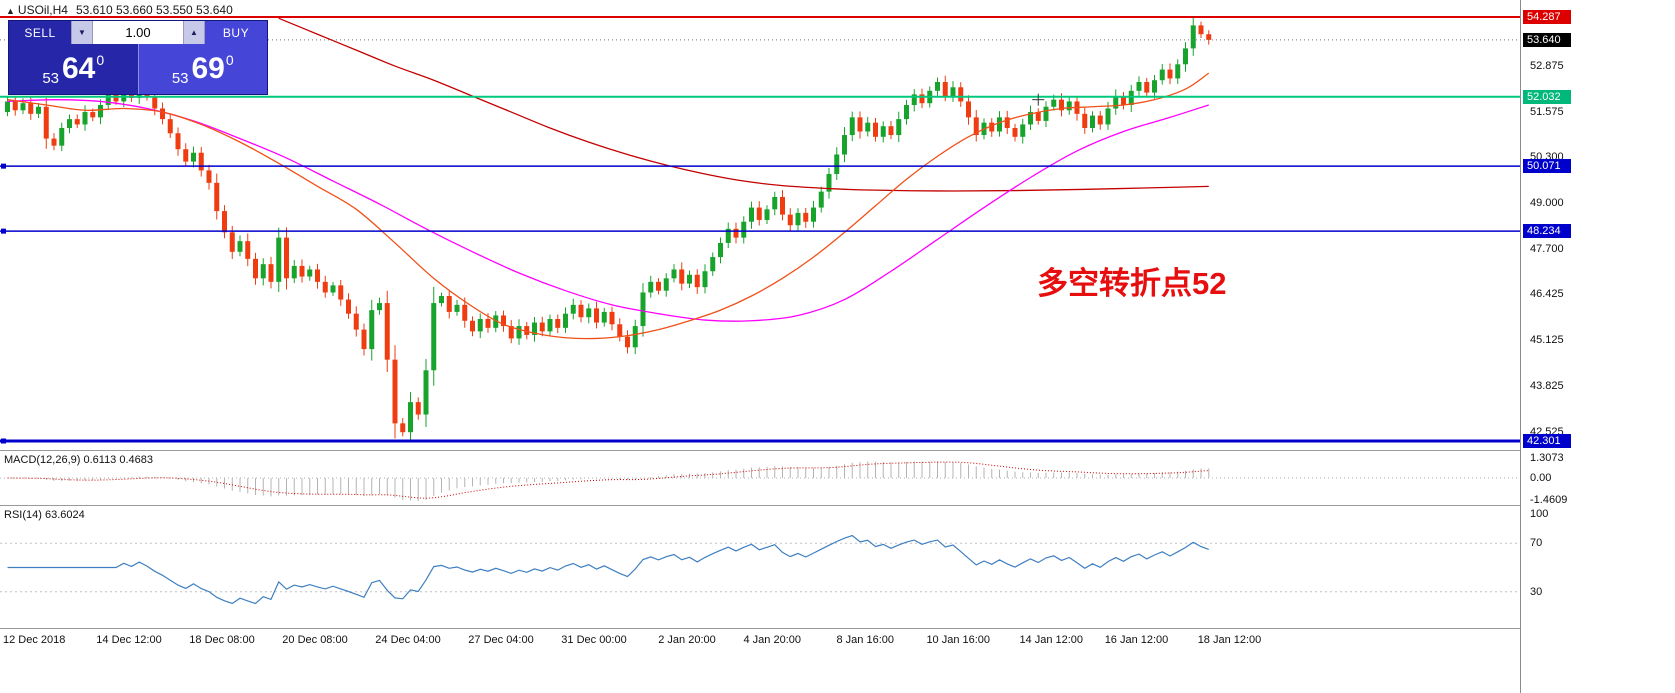 The image size is (1675, 693). I want to click on price-badge: 52.032, so click(1547, 96).